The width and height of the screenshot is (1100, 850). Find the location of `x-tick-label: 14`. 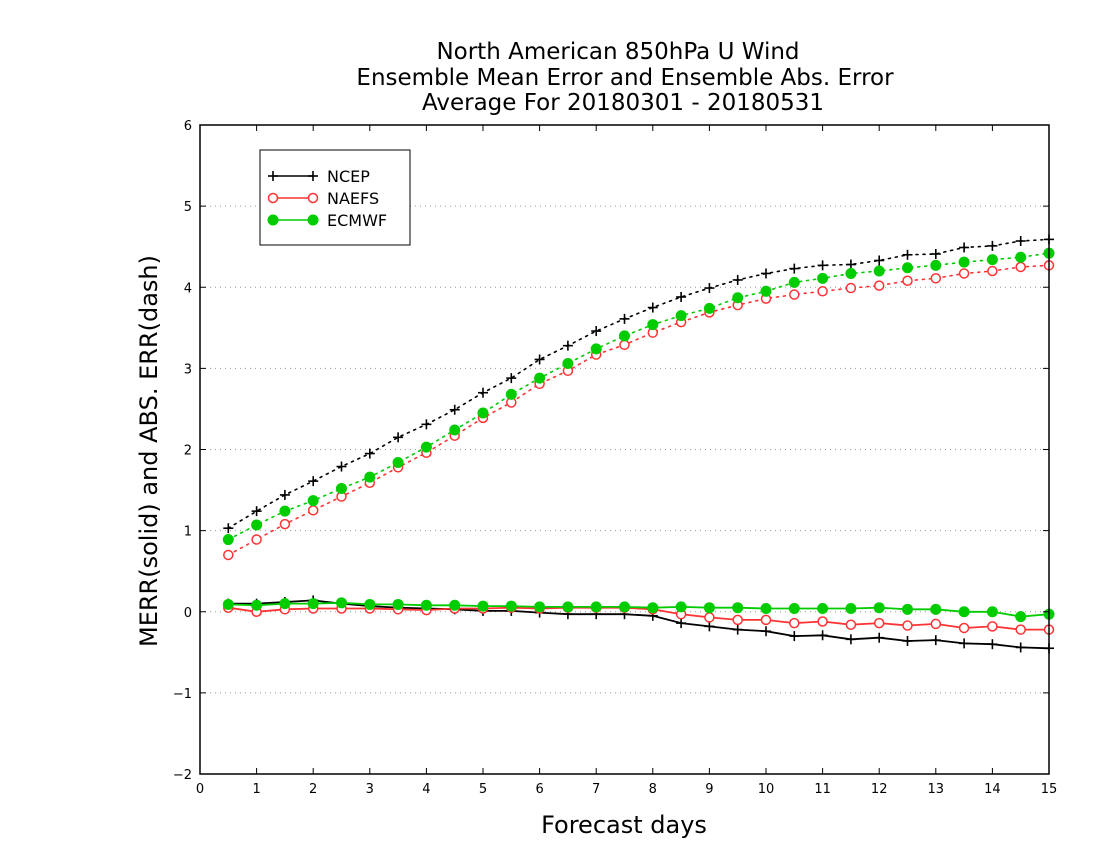

x-tick-label: 14 is located at coordinates (992, 789).